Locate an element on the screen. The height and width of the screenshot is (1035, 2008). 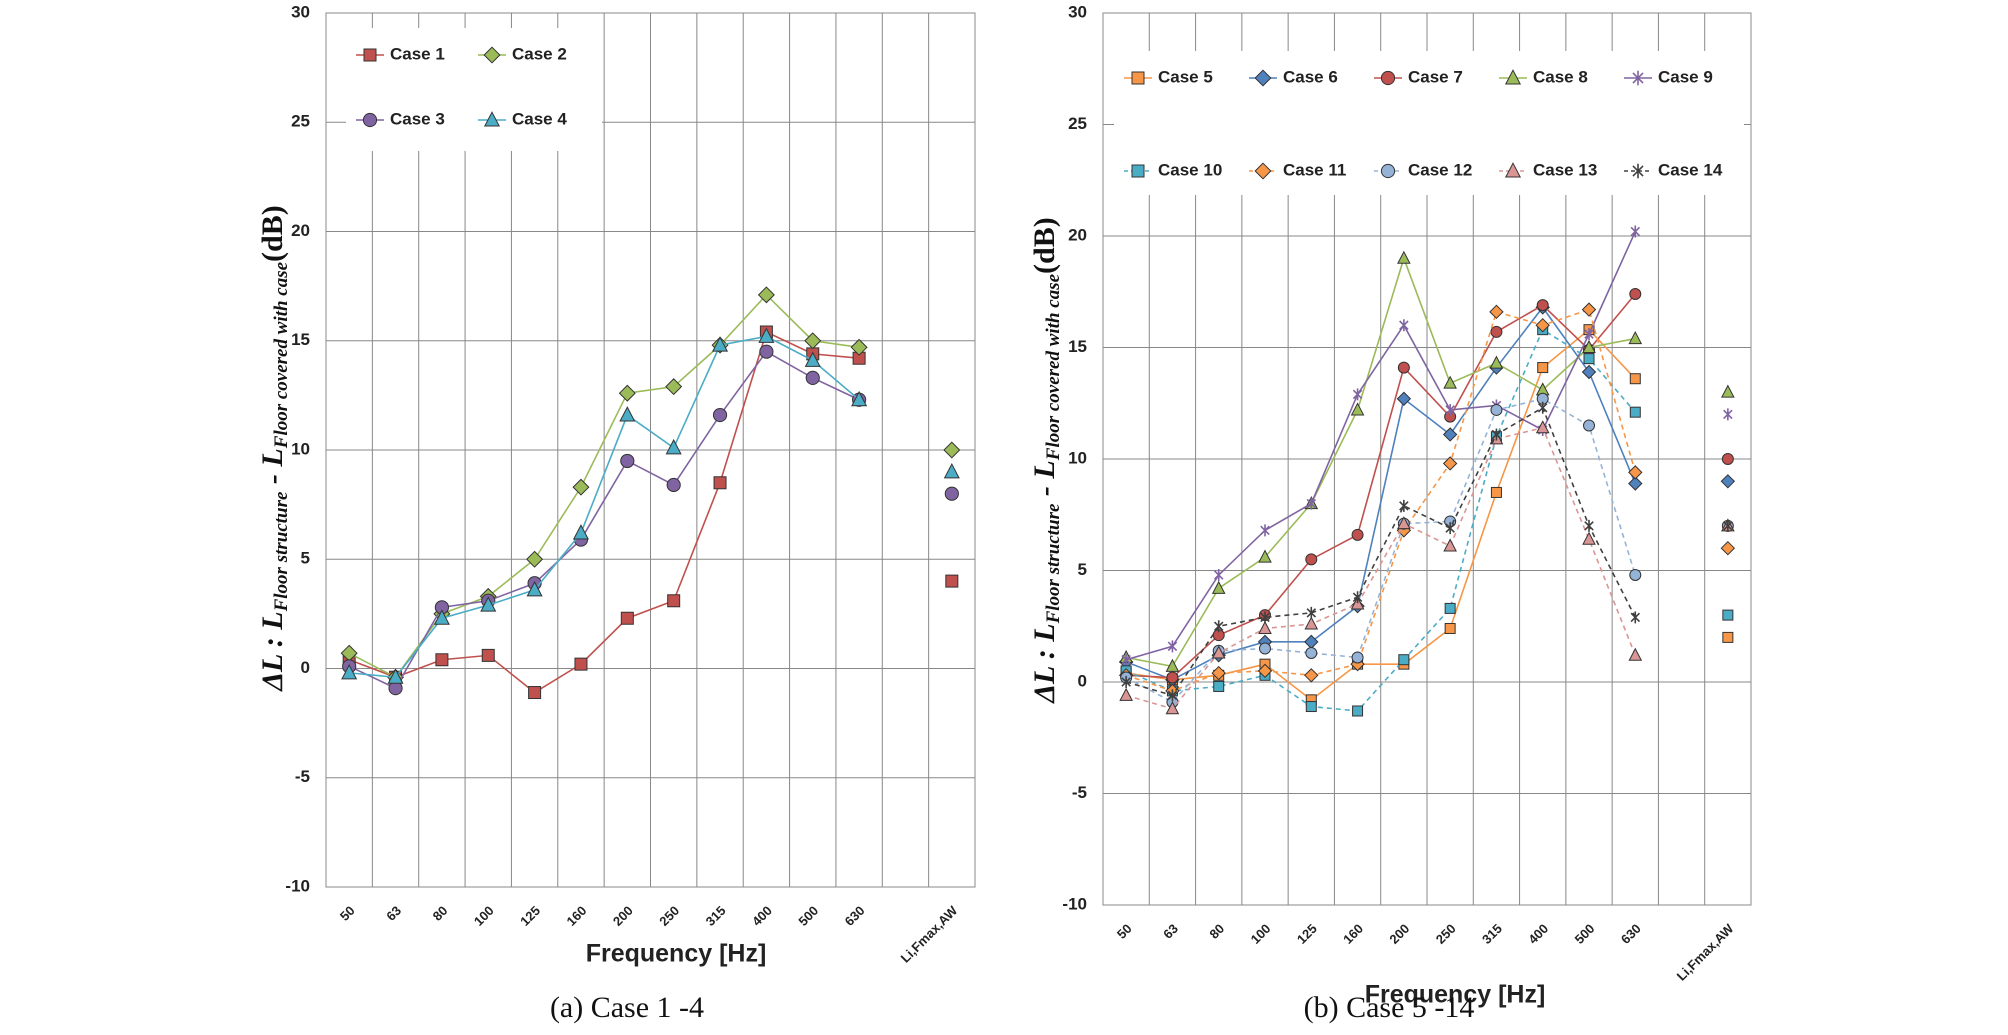
legend-label: Case 6 is located at coordinates (1310, 76).